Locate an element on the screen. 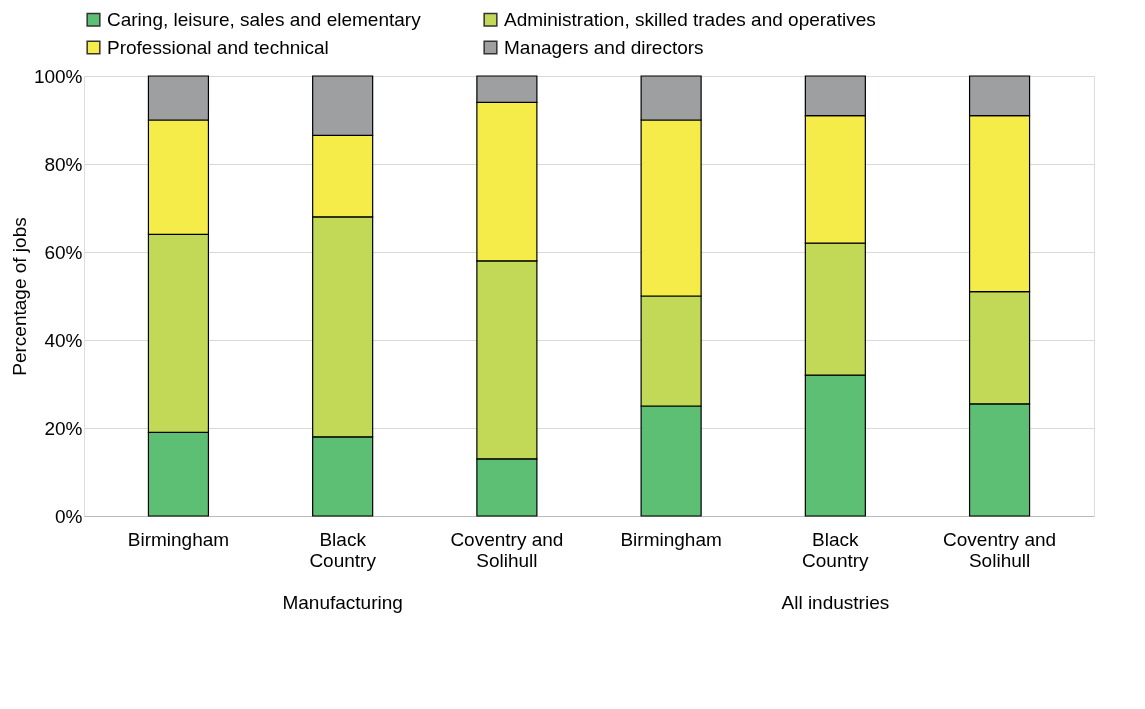  y-tick-label: 0% is located at coordinates (69, 516).